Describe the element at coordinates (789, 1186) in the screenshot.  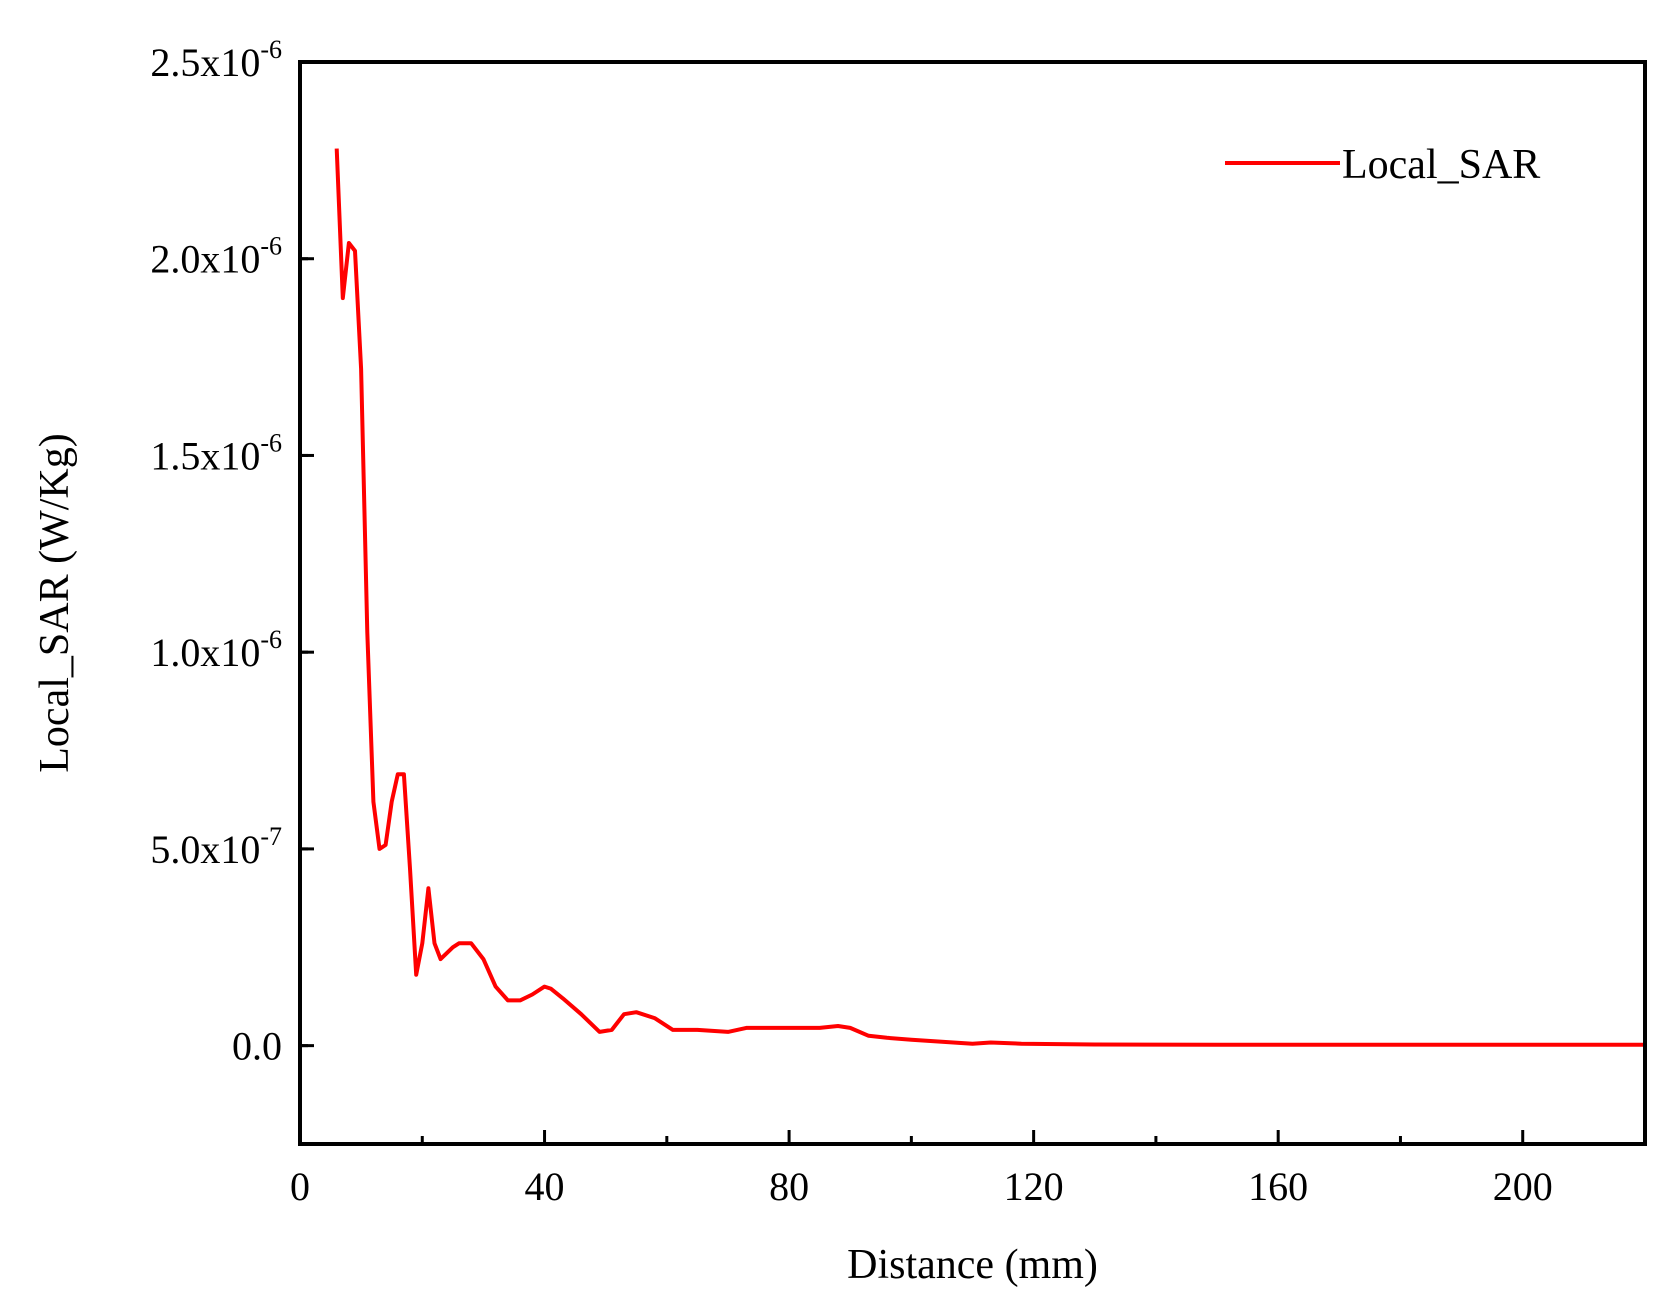
I see `x-tick-label: 80` at that location.